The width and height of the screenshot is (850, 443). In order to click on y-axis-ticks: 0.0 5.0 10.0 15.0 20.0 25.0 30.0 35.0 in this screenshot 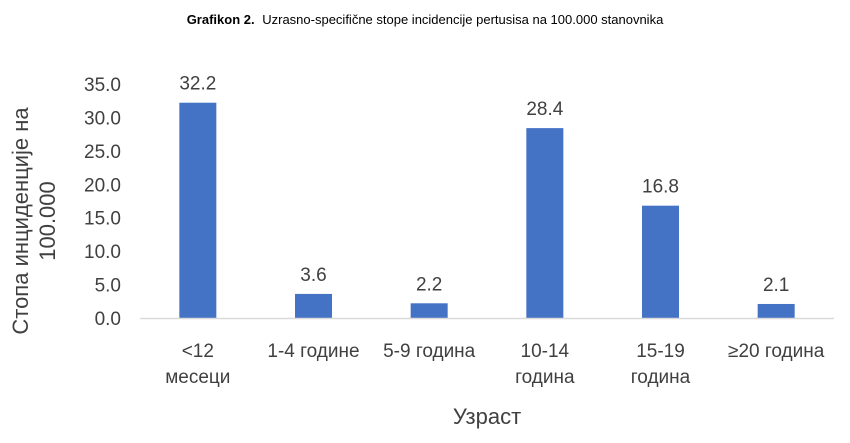, I will do `click(102, 202)`.